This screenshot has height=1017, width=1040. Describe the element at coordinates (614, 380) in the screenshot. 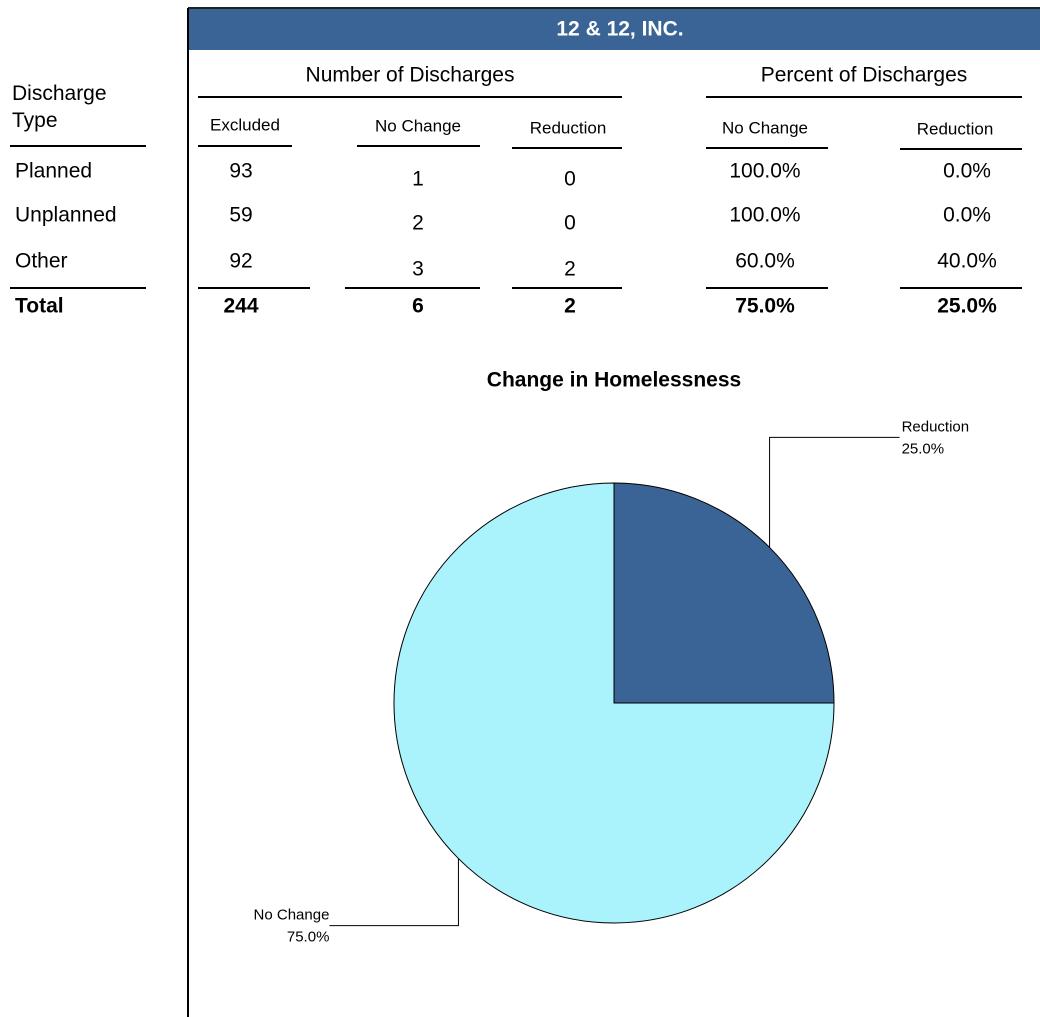

I see `chart-title: Change in Homelessness` at that location.